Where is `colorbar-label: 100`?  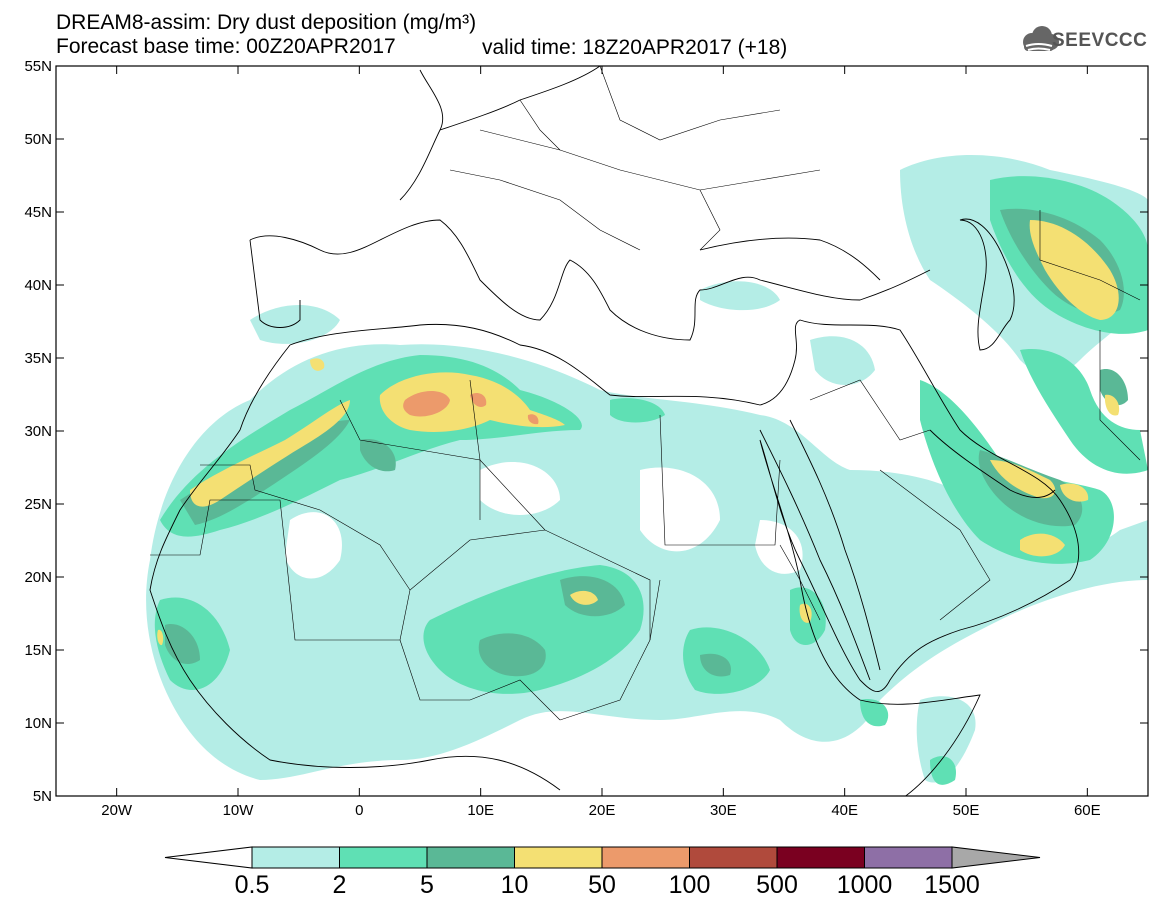
colorbar-label: 100 is located at coordinates (690, 885).